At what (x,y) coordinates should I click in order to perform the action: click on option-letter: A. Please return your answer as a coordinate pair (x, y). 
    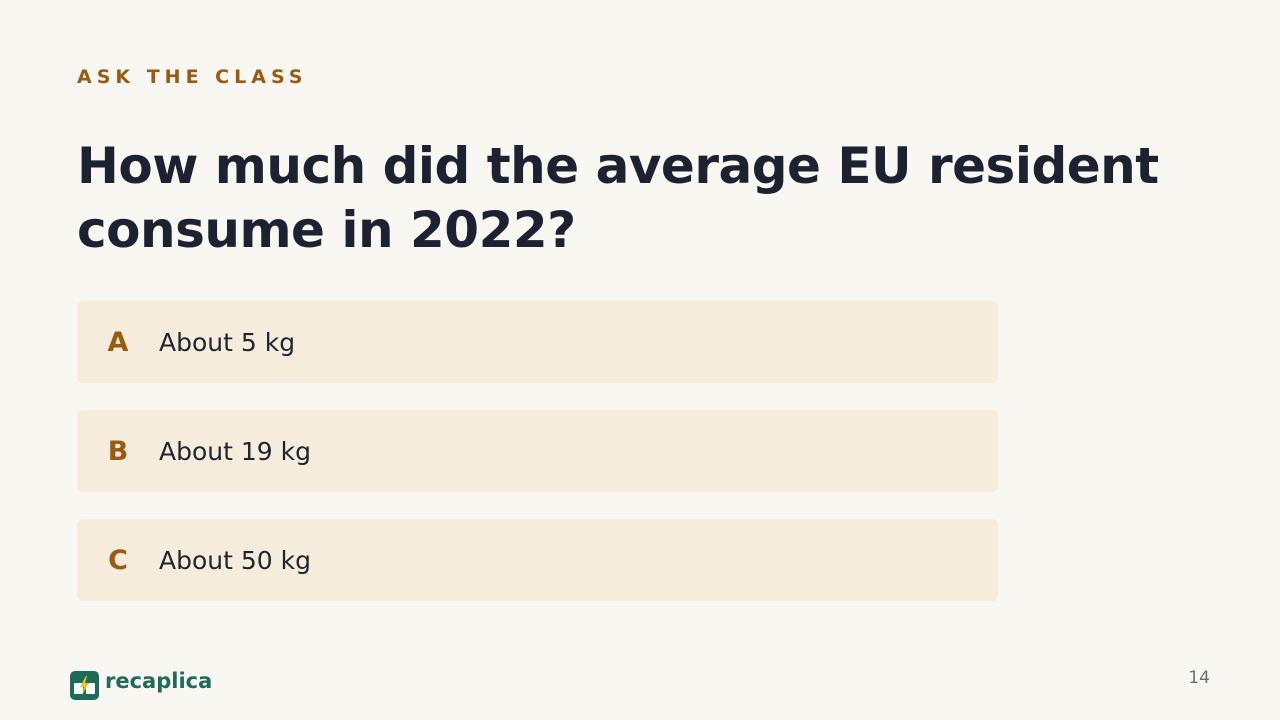
    Looking at the image, I should click on (118, 342).